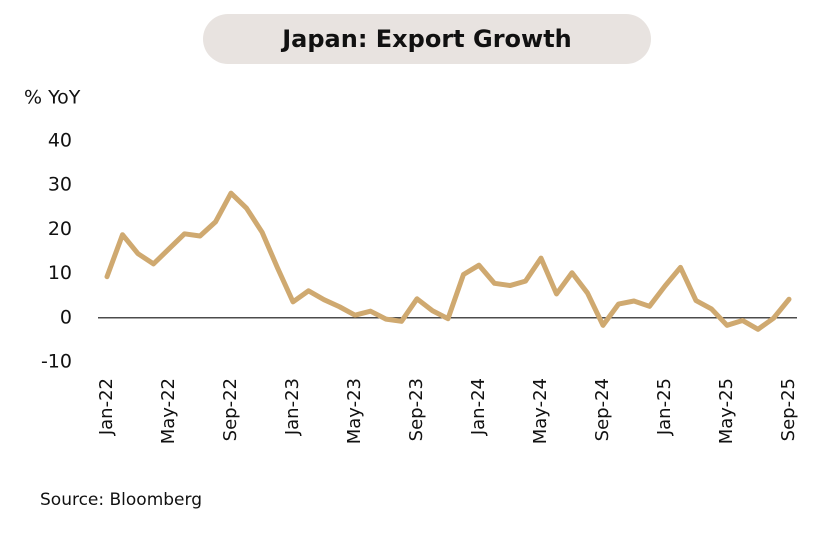  What do you see at coordinates (66, 317) in the screenshot?
I see `y-tick-label: 0` at bounding box center [66, 317].